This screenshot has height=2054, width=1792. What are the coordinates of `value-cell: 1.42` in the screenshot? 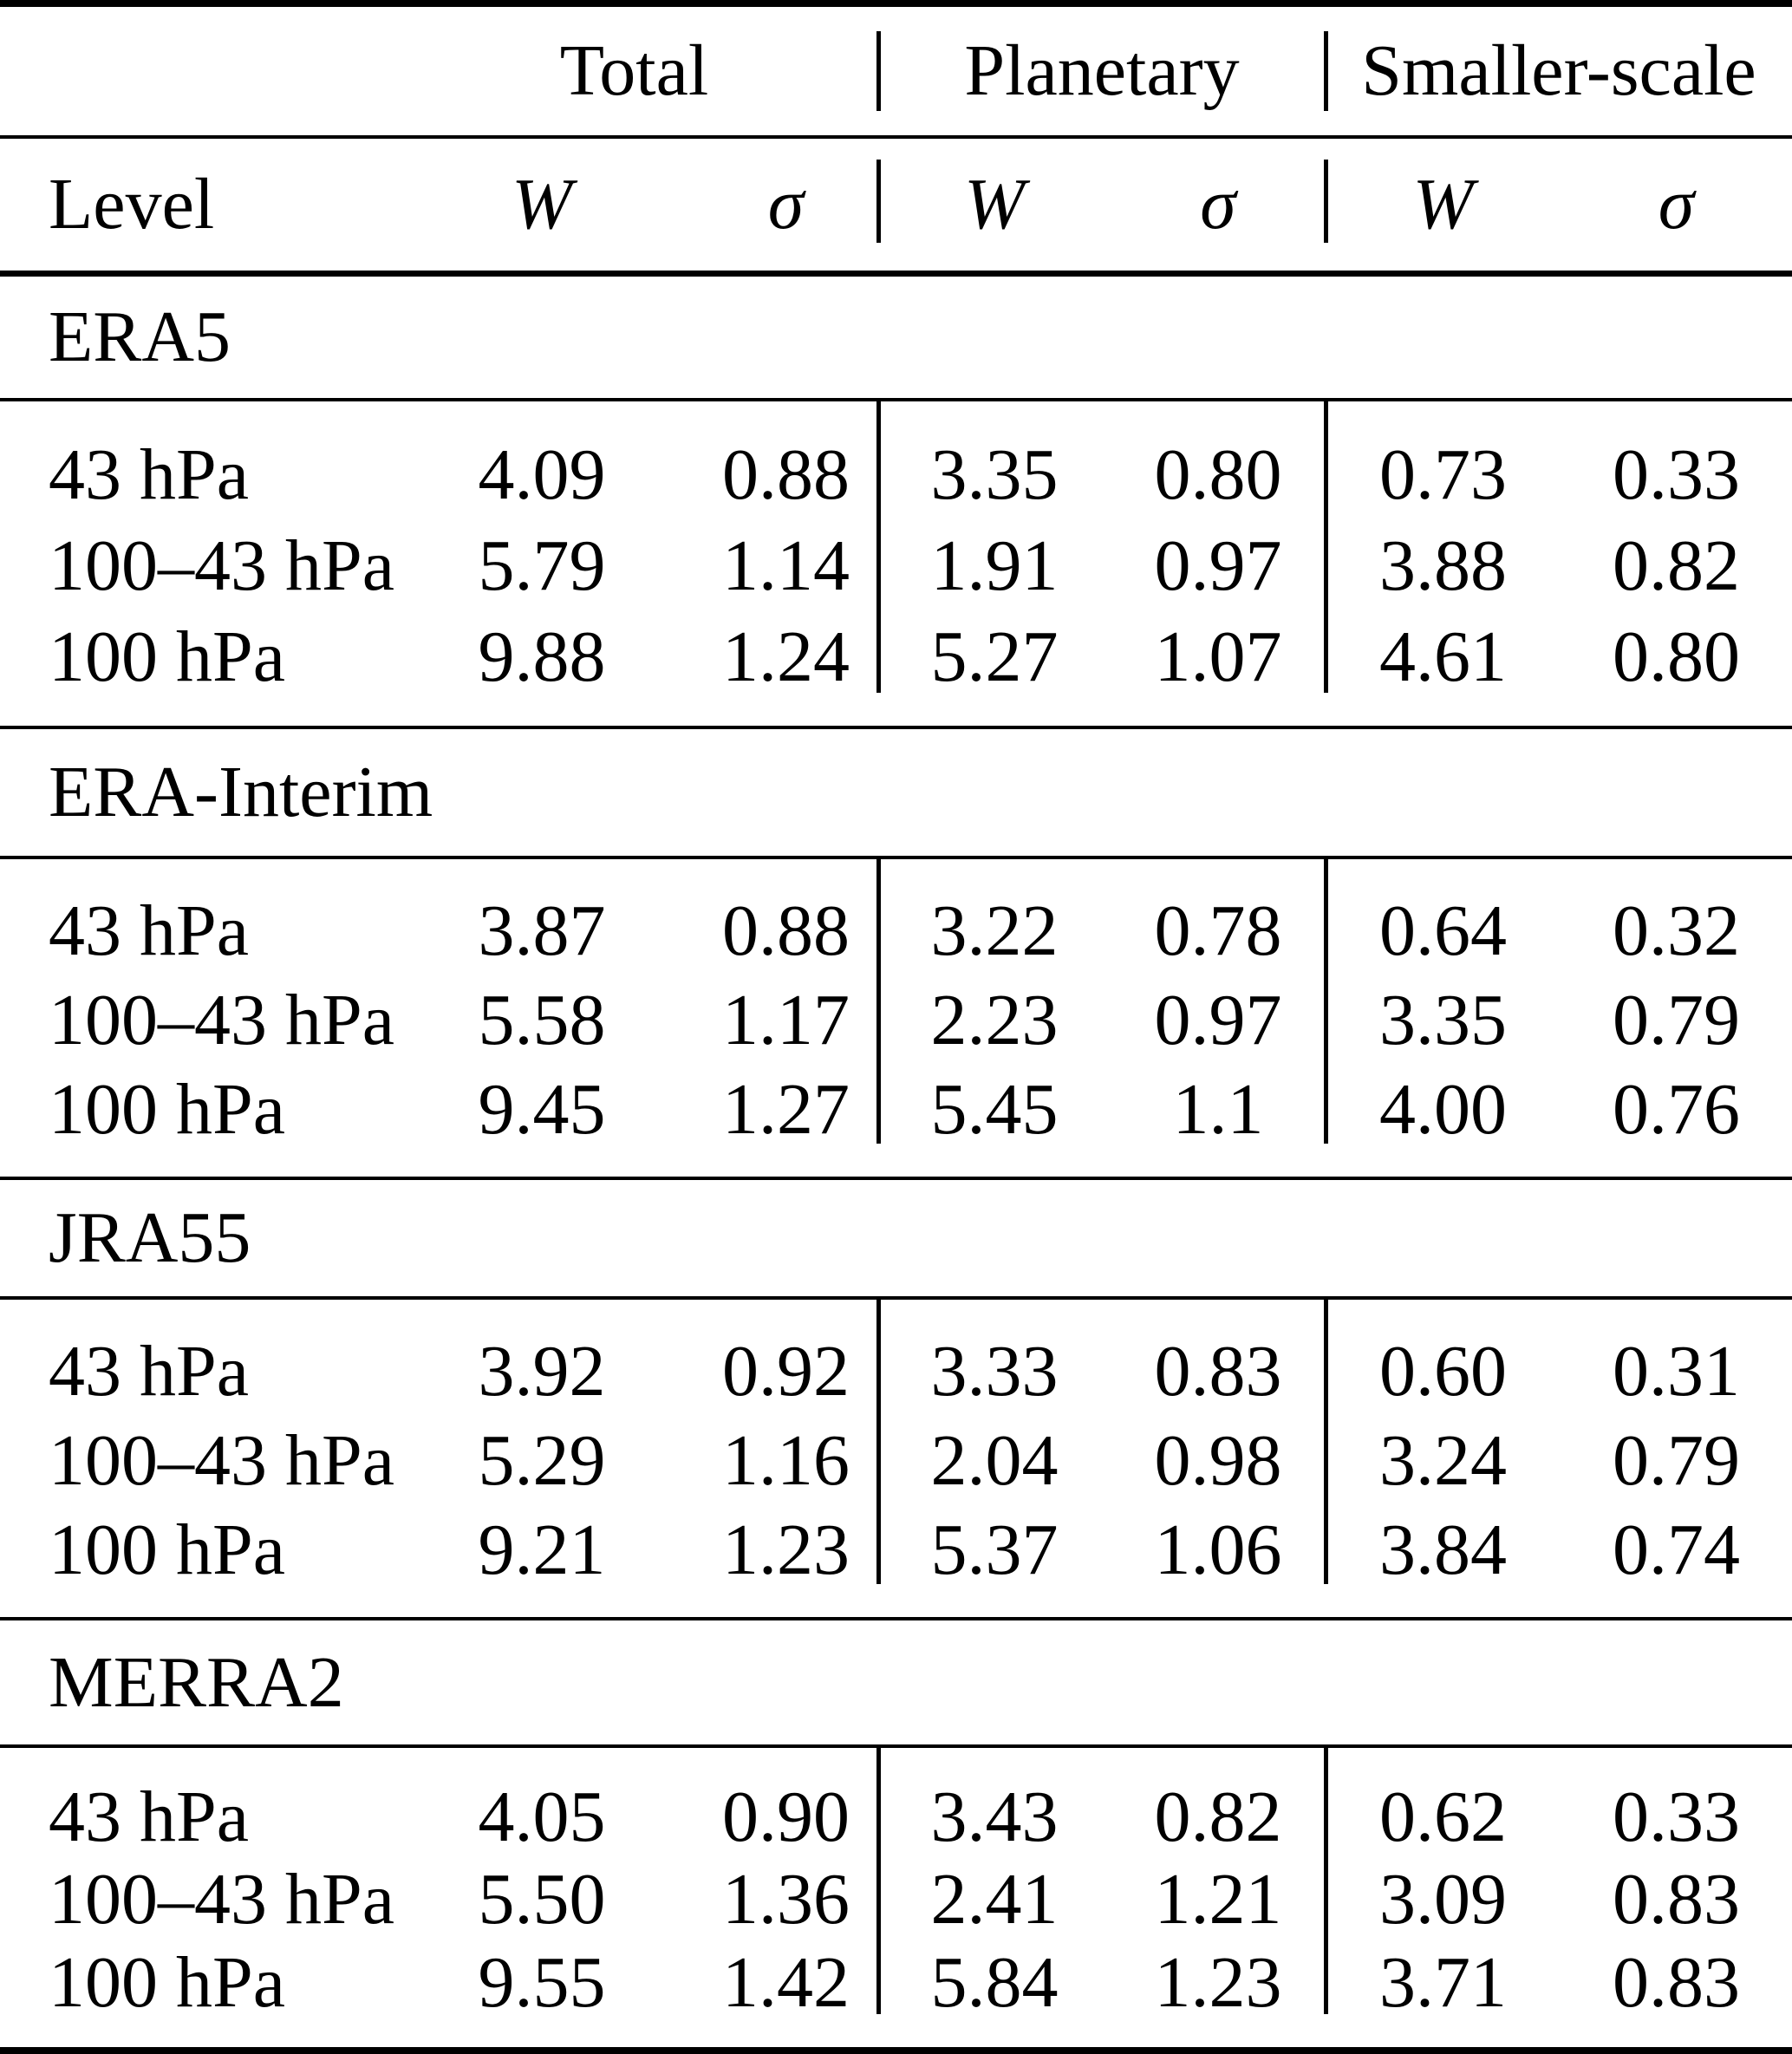 It's located at (786, 1983).